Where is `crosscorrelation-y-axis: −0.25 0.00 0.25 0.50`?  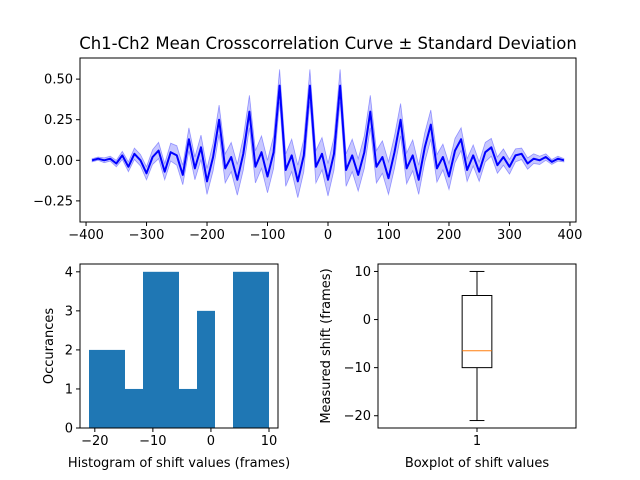
crosscorrelation-y-axis: −0.25 0.00 0.25 0.50 is located at coordinates (56, 141).